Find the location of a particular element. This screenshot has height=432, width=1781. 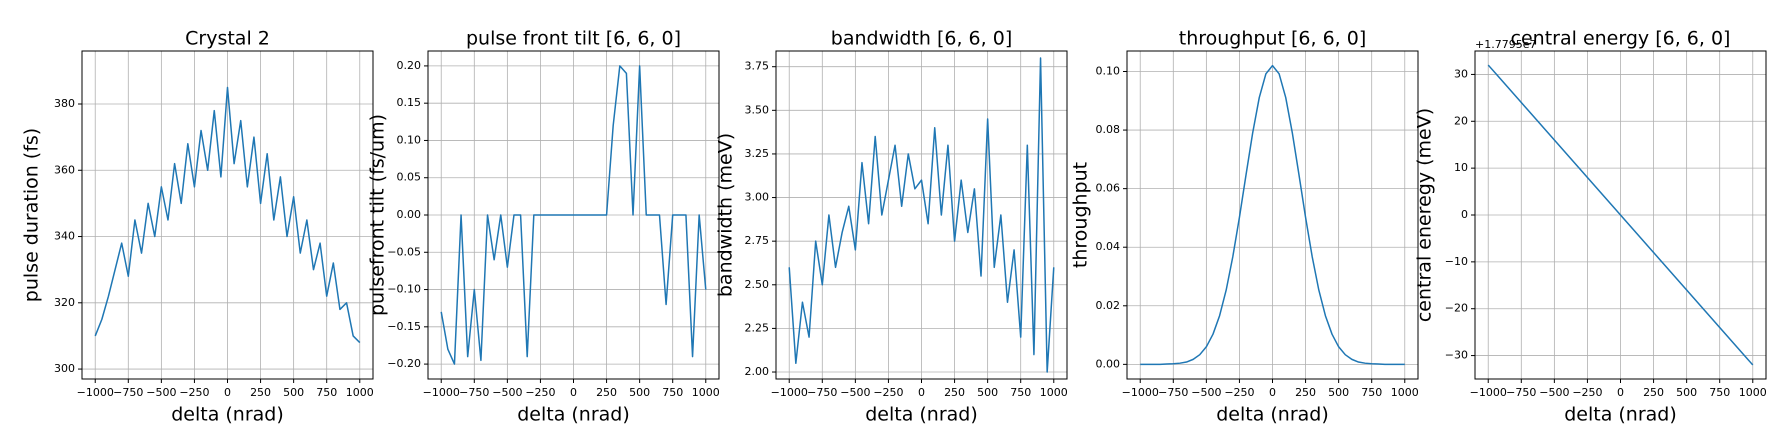

y-tick-label: 0.05 is located at coordinates (409, 177).